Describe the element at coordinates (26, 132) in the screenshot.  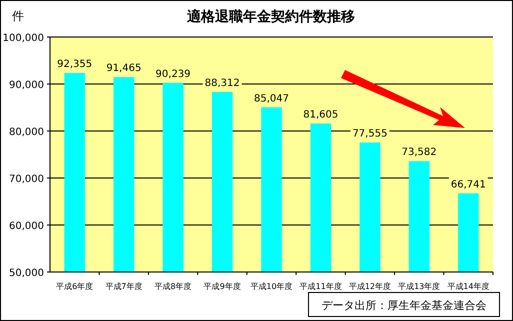
I see `y-tick-label: 80,000` at that location.